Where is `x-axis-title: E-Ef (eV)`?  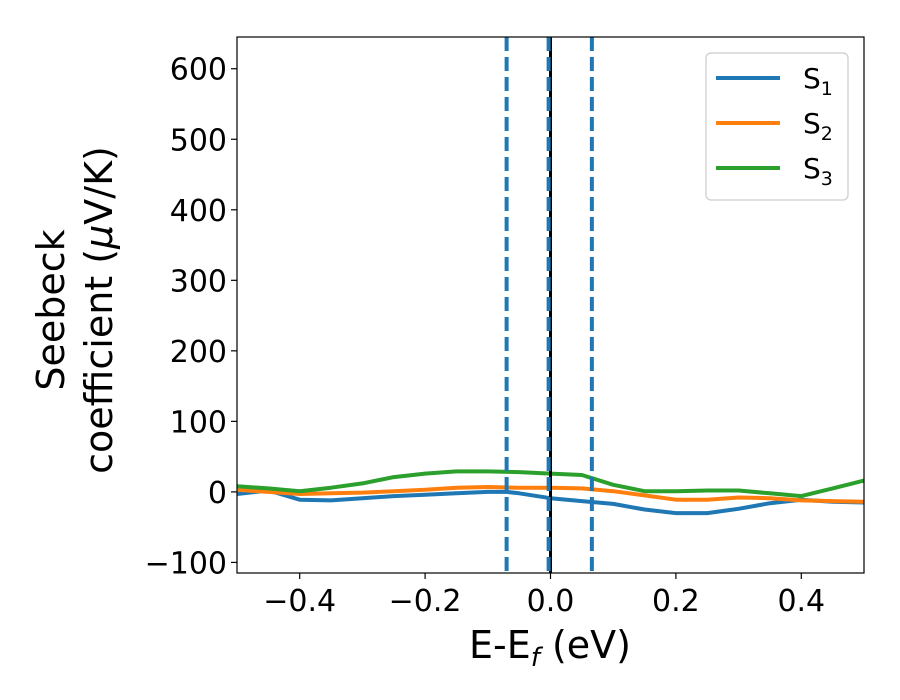 x-axis-title: E-Ef (eV) is located at coordinates (550, 648).